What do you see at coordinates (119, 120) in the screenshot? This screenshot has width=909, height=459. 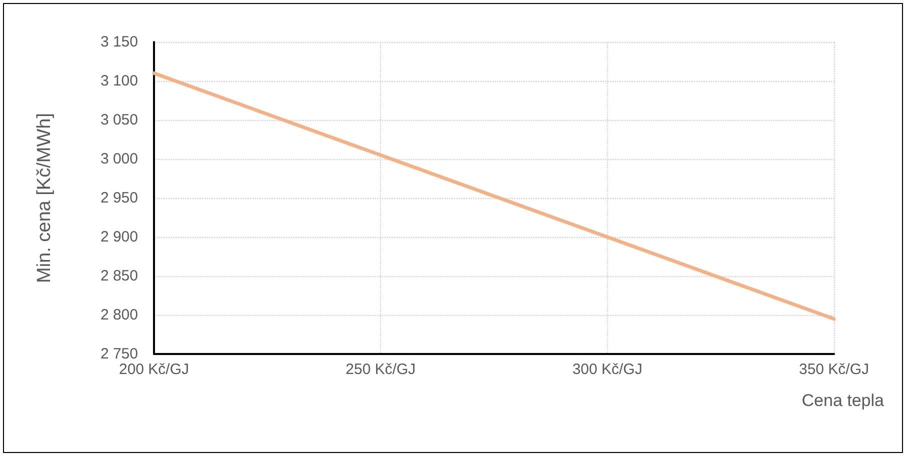 I see `y-tick-label: 3 050` at bounding box center [119, 120].